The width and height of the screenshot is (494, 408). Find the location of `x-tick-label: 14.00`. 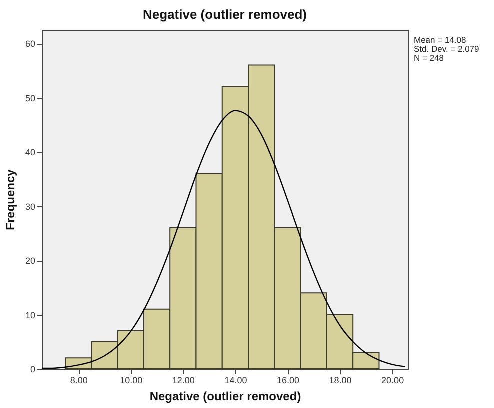

x-tick-label: 14.00 is located at coordinates (236, 381).